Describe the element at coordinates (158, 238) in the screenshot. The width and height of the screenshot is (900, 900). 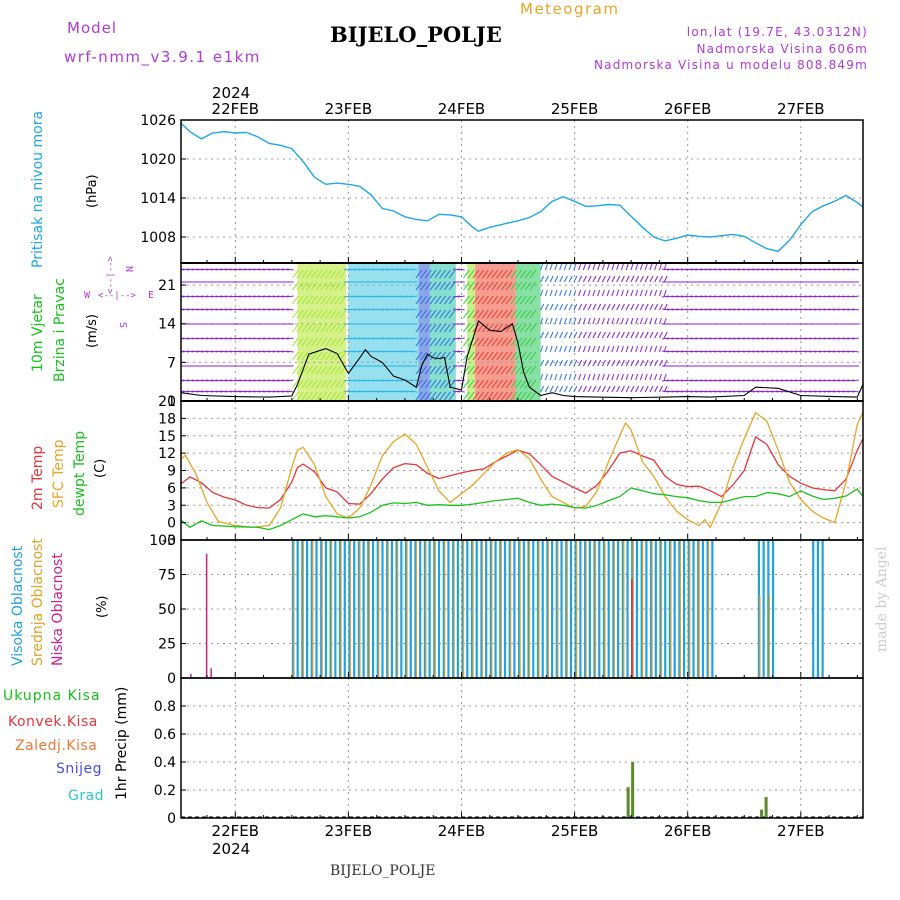
I see `y-tick-label: 1008` at that location.